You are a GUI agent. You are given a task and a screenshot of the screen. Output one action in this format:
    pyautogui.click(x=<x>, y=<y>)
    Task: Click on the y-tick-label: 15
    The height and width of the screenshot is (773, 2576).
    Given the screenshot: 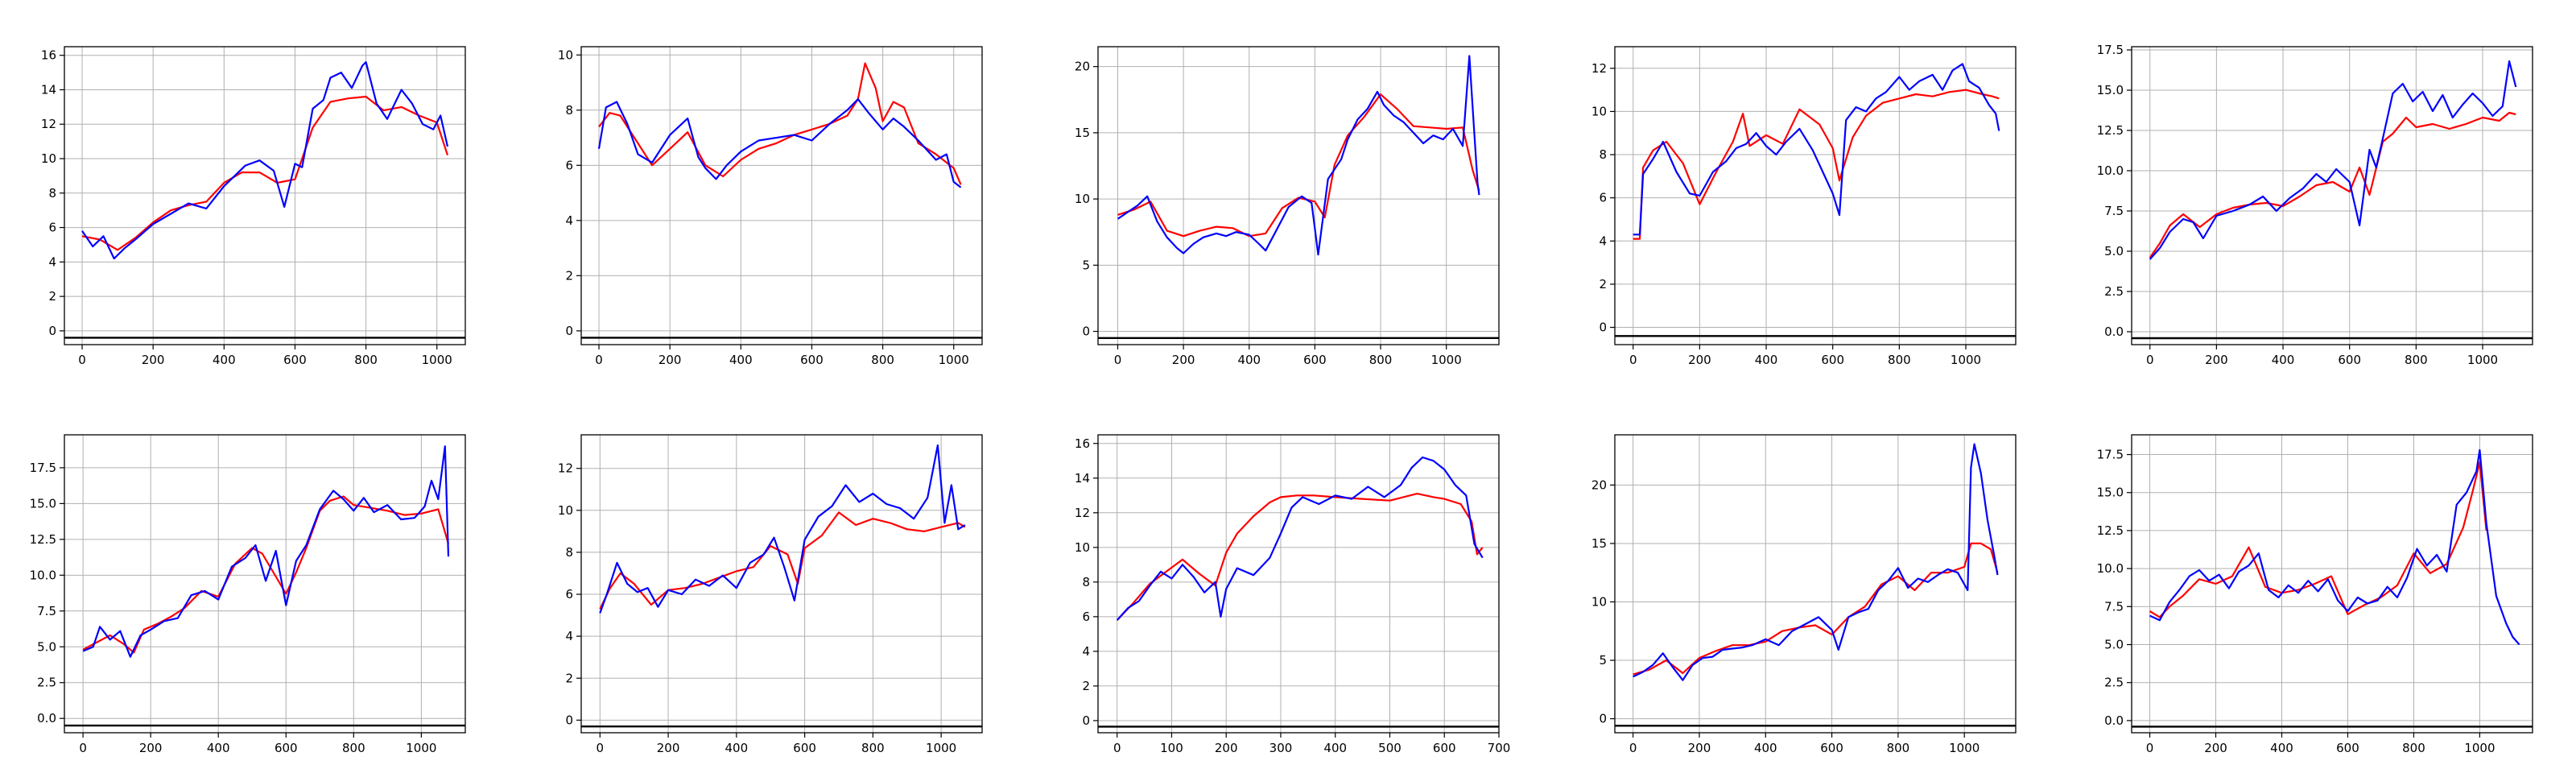 What is the action you would take?
    pyautogui.click(x=1599, y=543)
    